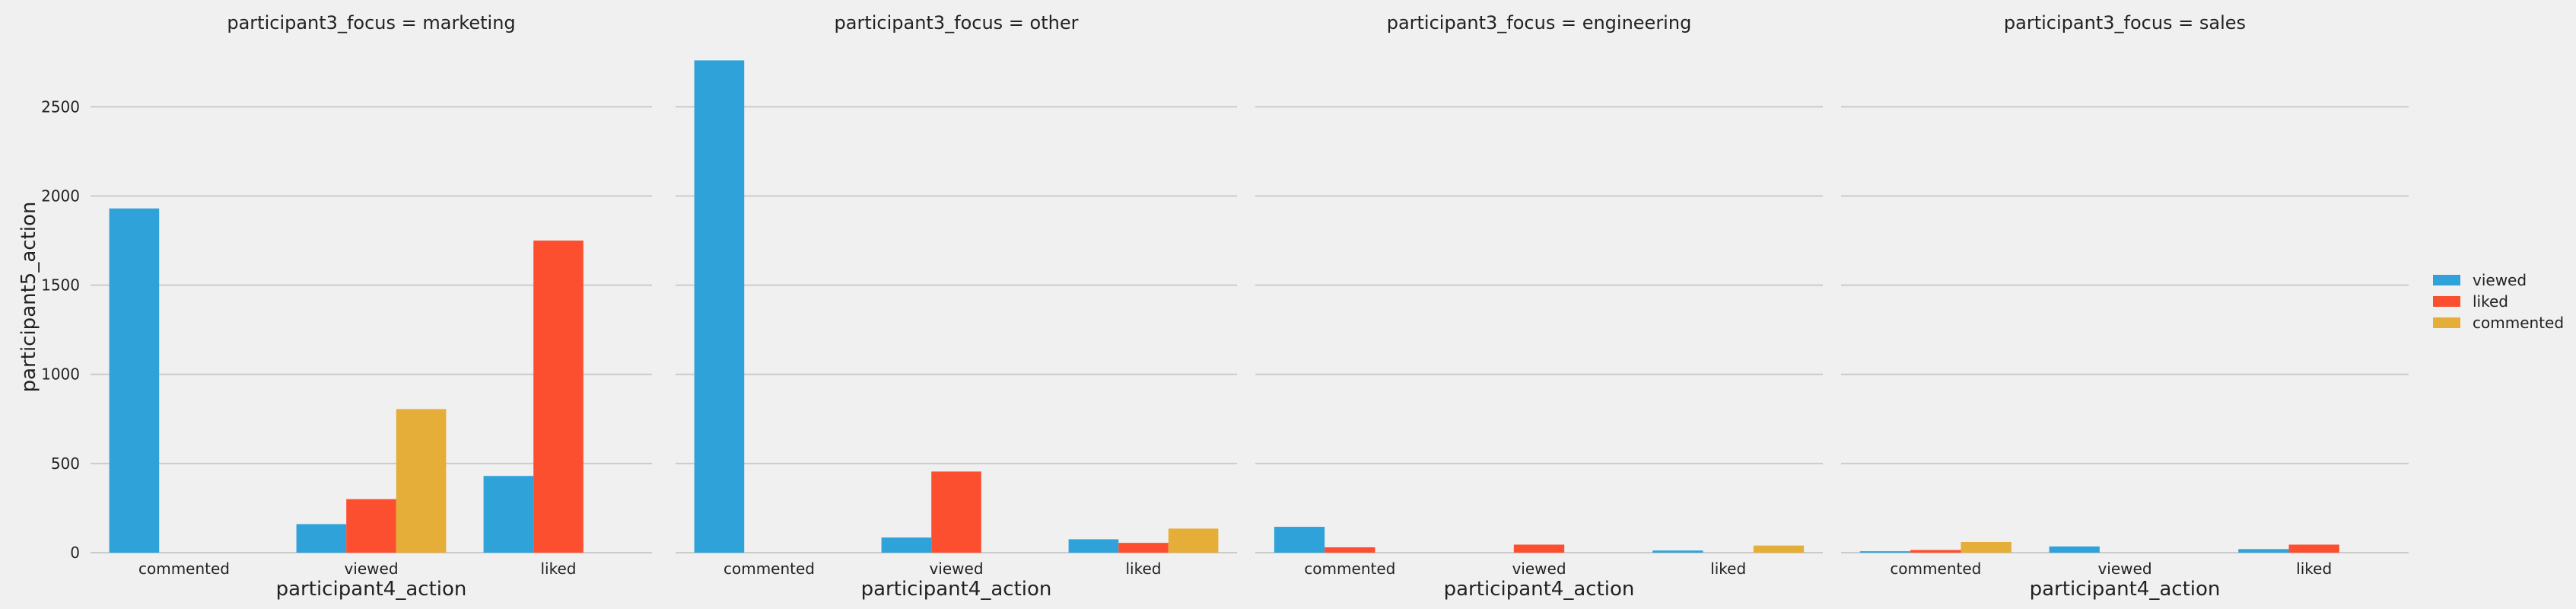 The width and height of the screenshot is (2576, 609). I want to click on legend-swatch-viewed, so click(2446, 280).